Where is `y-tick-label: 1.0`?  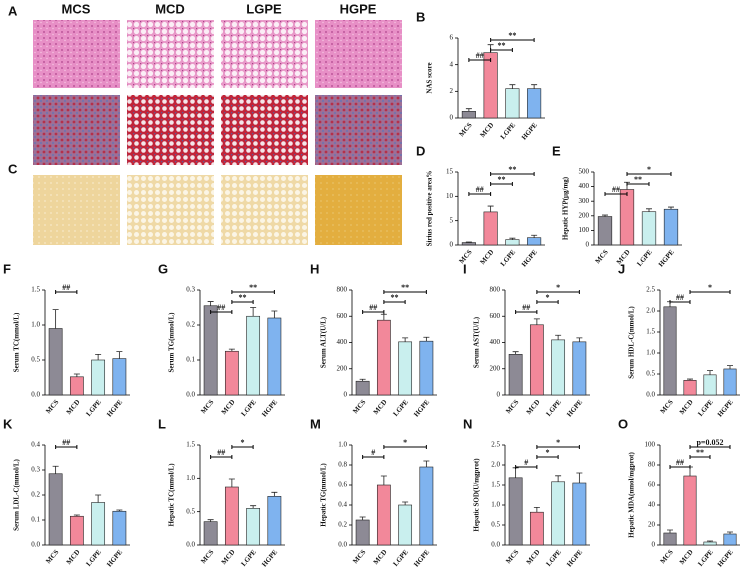
y-tick-label: 1.0 is located at coordinates (342, 445).